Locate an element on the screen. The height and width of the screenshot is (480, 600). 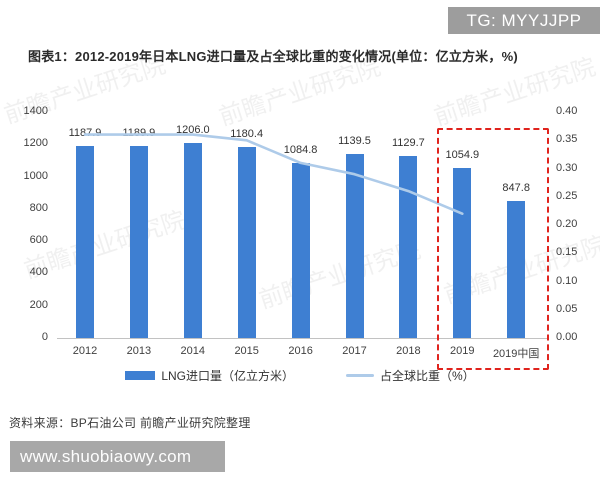
legend-line-label: 占全球比重（%） is located at coordinates (427, 375).